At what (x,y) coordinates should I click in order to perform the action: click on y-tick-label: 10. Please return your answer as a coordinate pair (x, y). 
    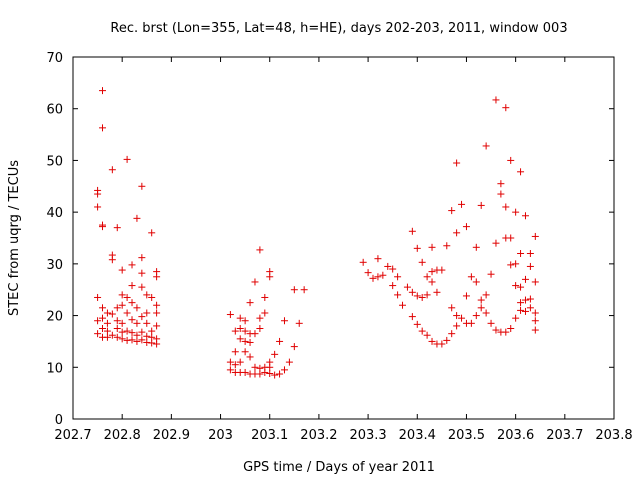
    Looking at the image, I should click on (54, 368).